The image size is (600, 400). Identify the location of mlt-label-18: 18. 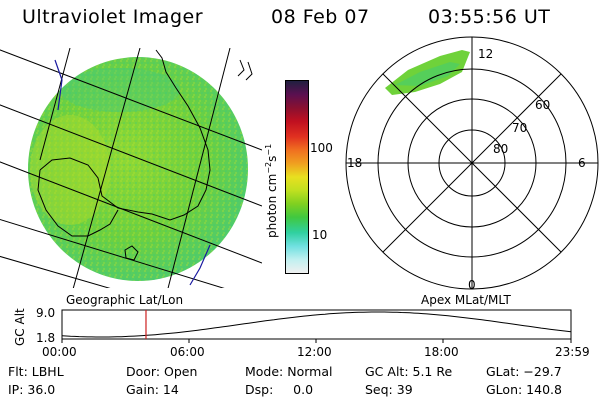
(355, 163).